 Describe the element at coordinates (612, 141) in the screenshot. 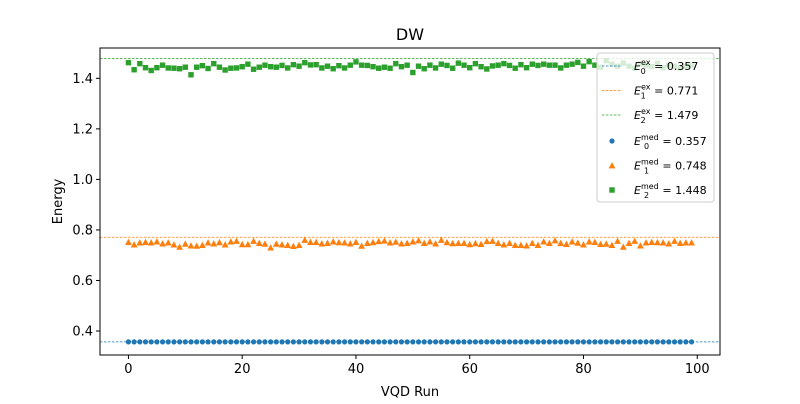

I see `legend-marker-swatch` at that location.